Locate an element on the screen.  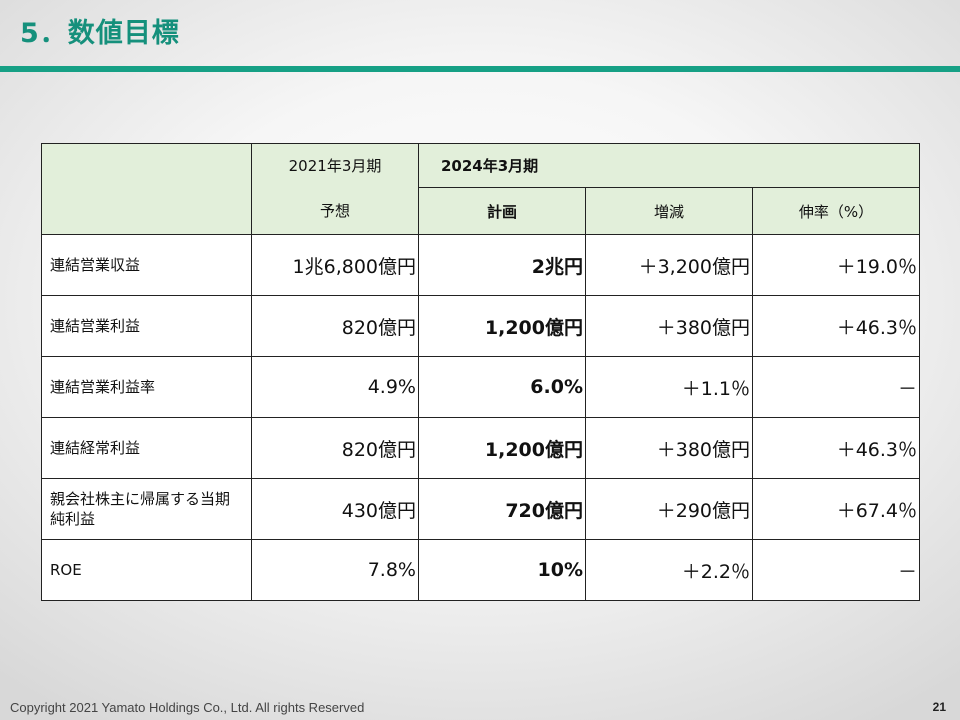
header-row-2: 予想 計画 増減 伸率（%） is located at coordinates (481, 211).